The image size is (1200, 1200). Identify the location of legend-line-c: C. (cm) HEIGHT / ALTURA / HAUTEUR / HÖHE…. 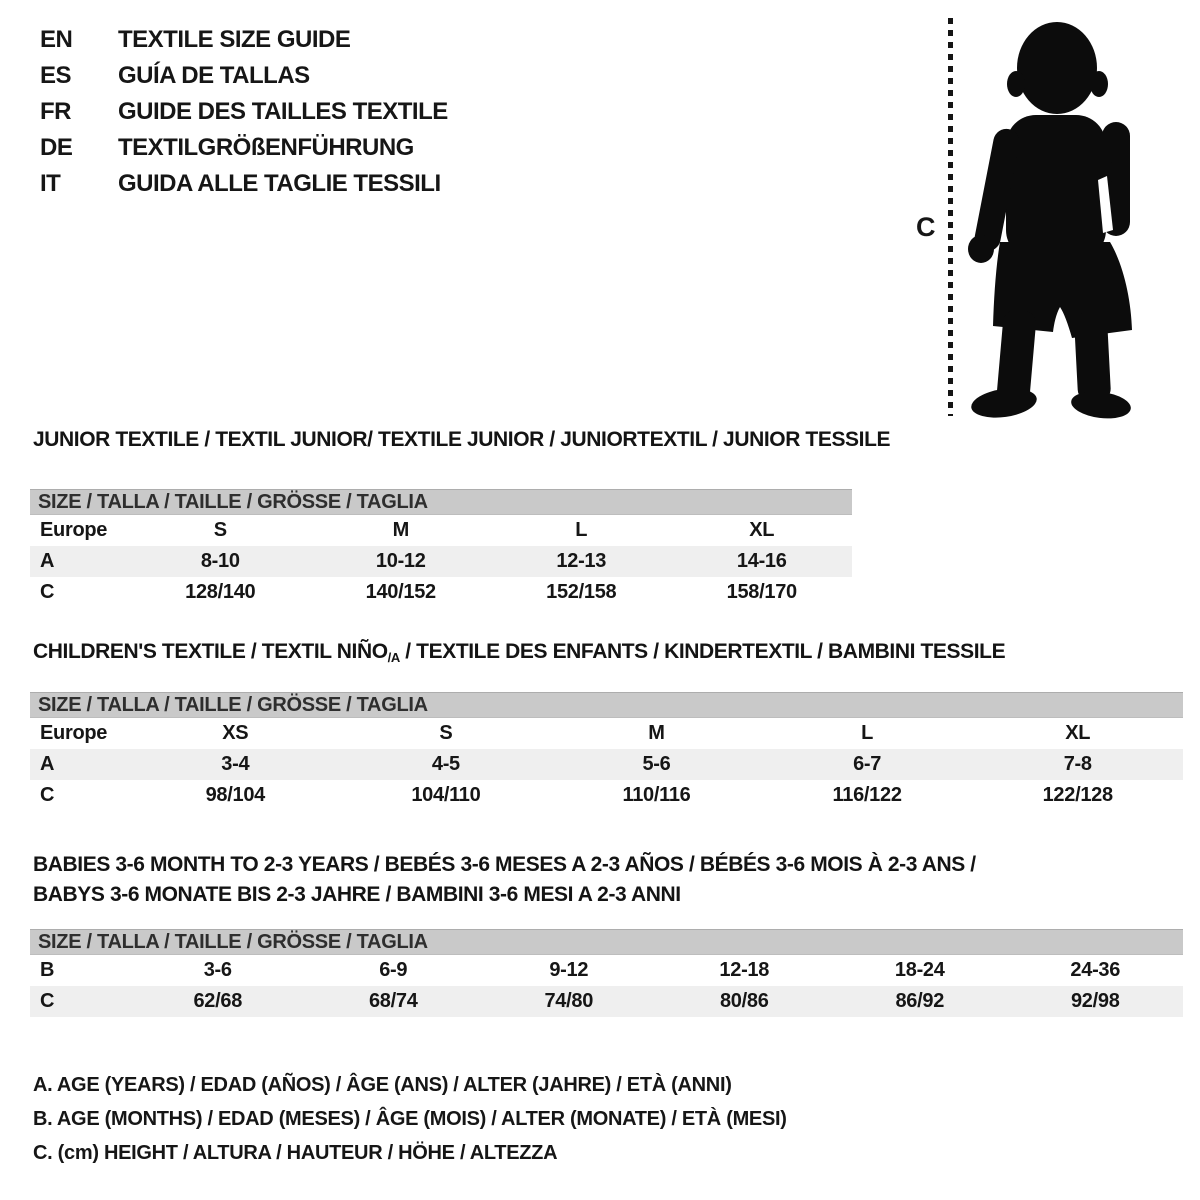
(295, 1152).